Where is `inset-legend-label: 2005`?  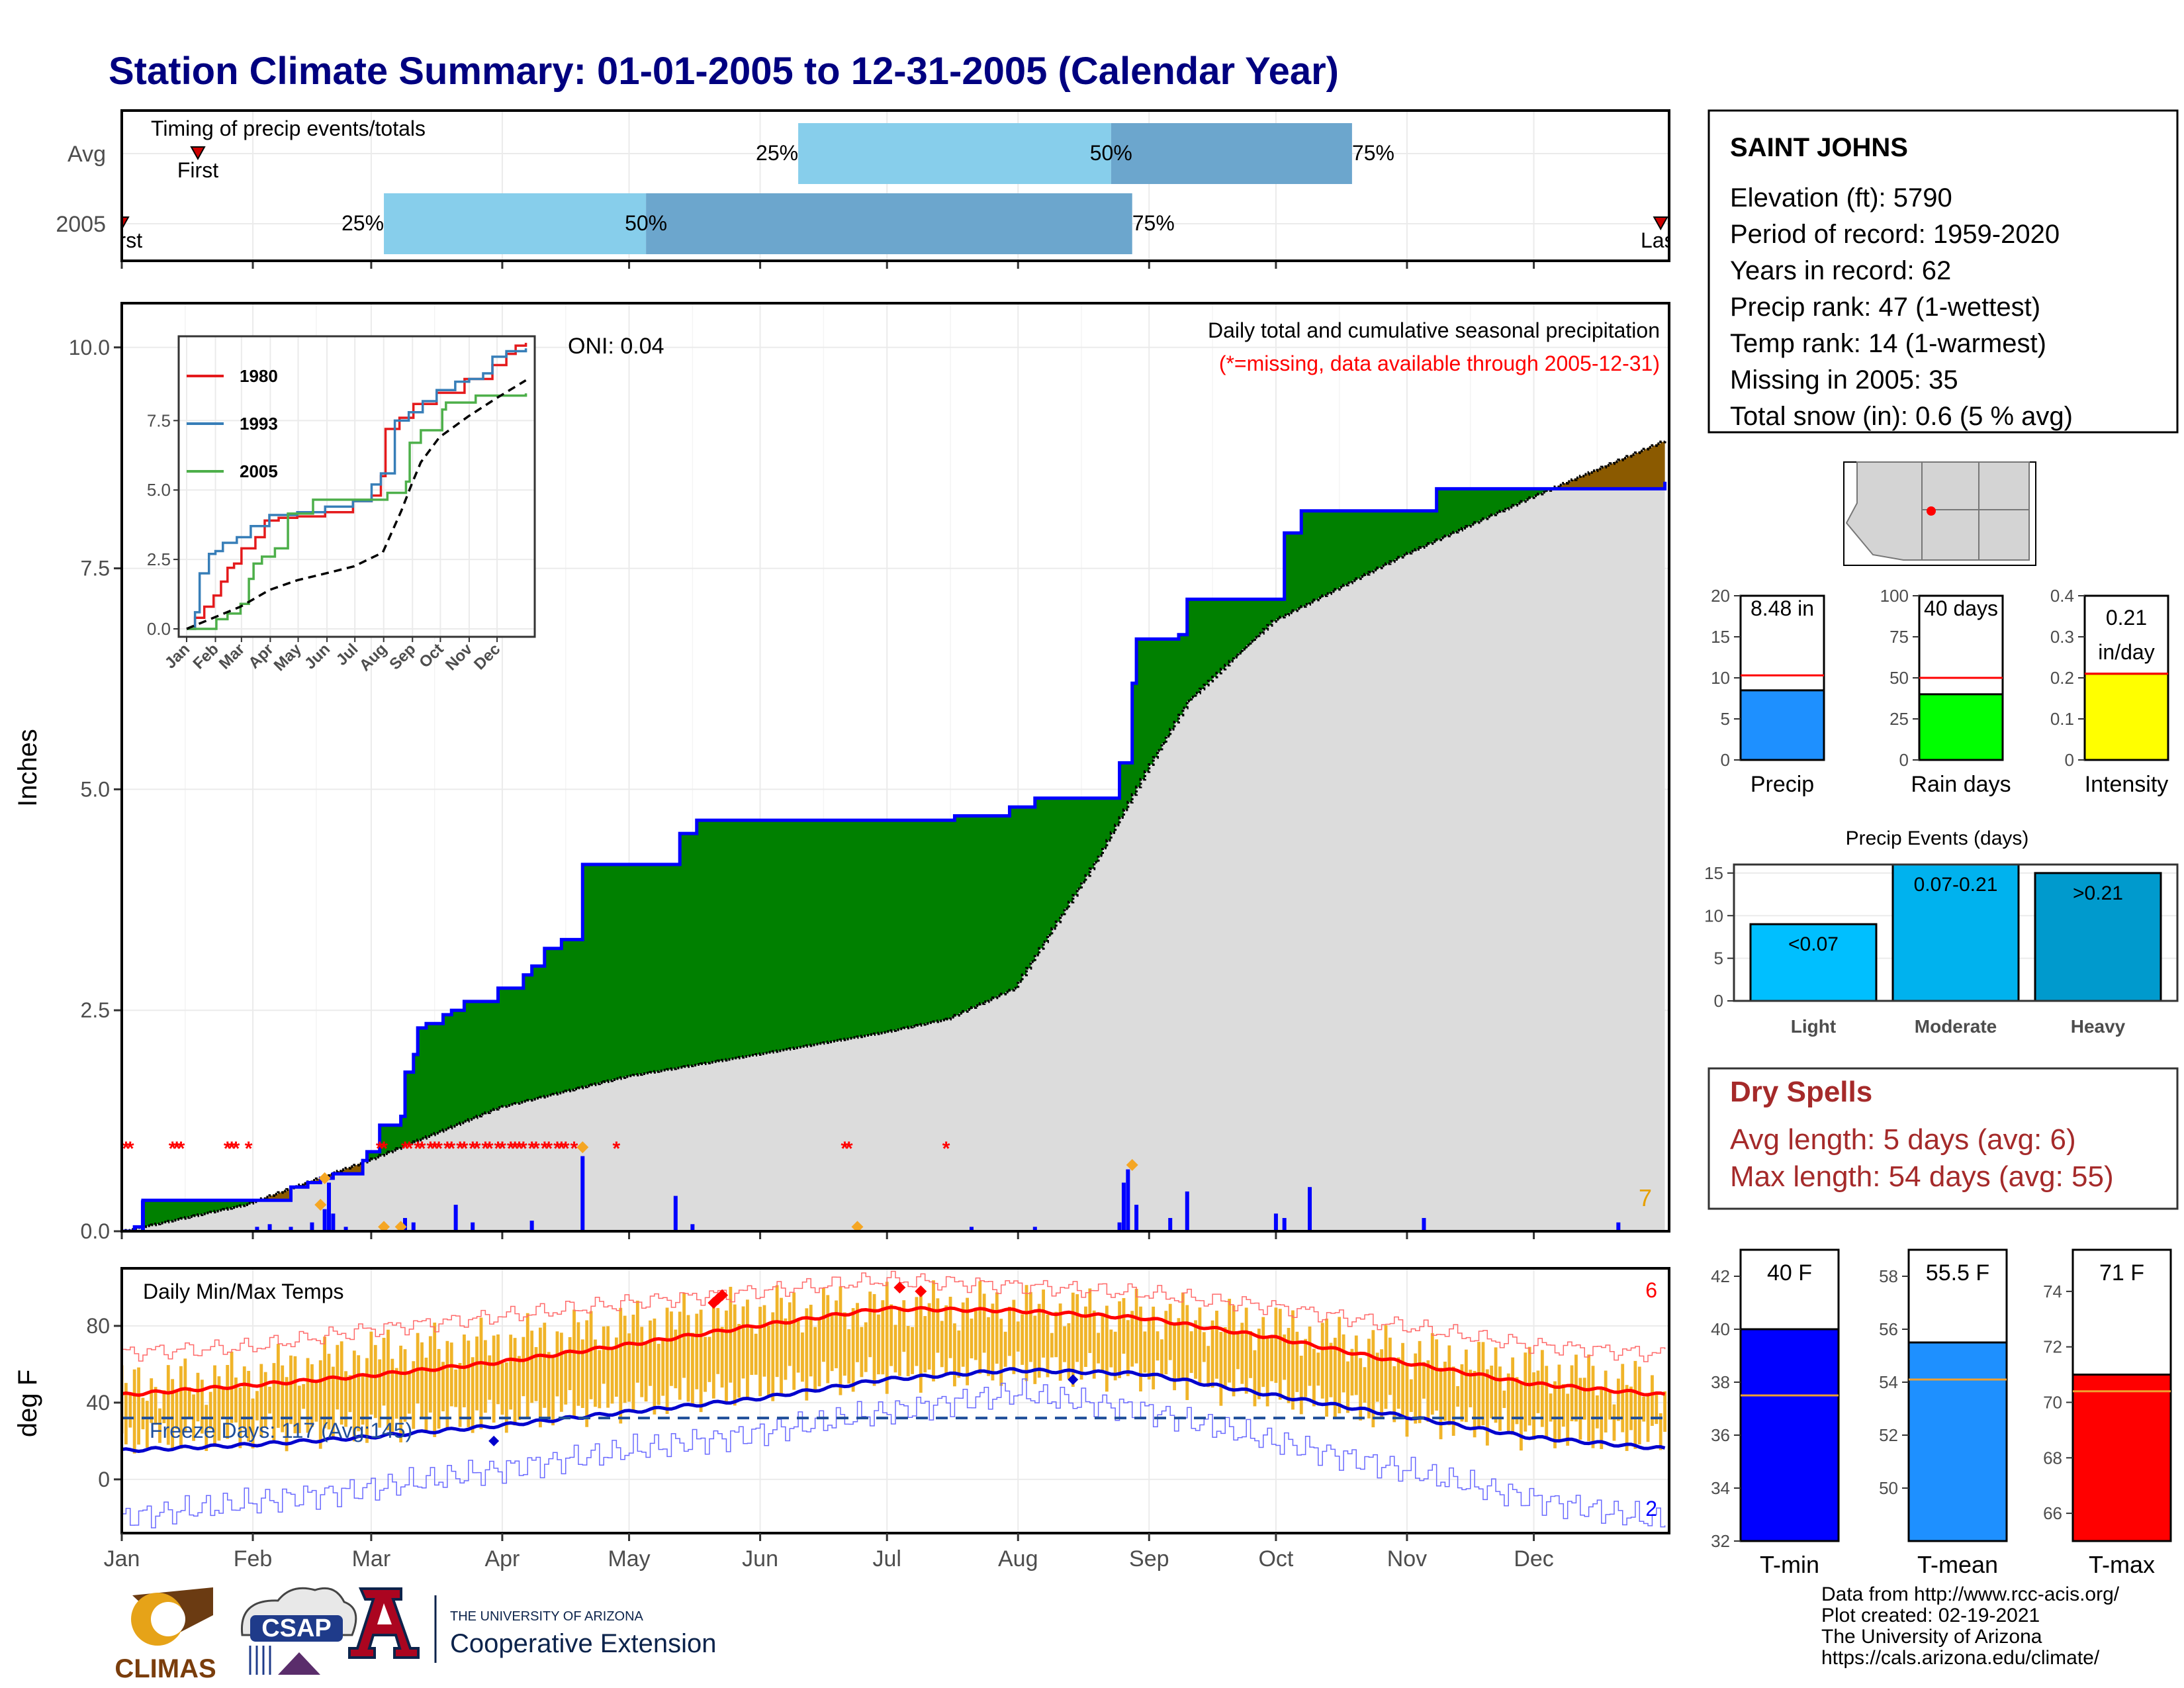 inset-legend-label: 2005 is located at coordinates (259, 471).